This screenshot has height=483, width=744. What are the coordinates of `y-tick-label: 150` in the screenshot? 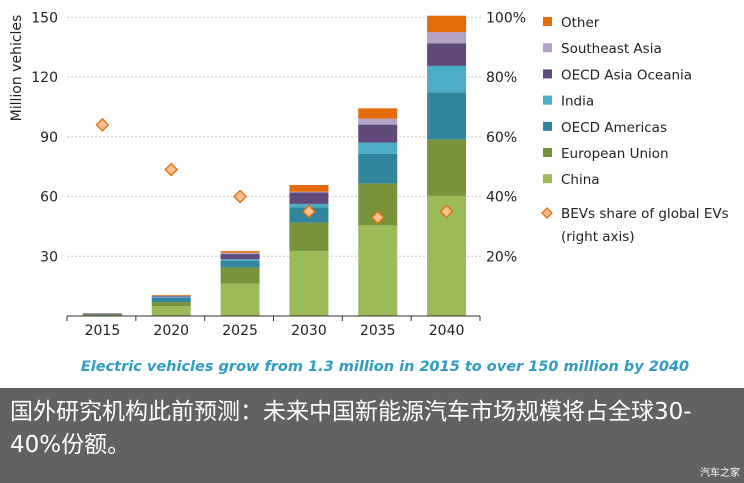 It's located at (44, 18).